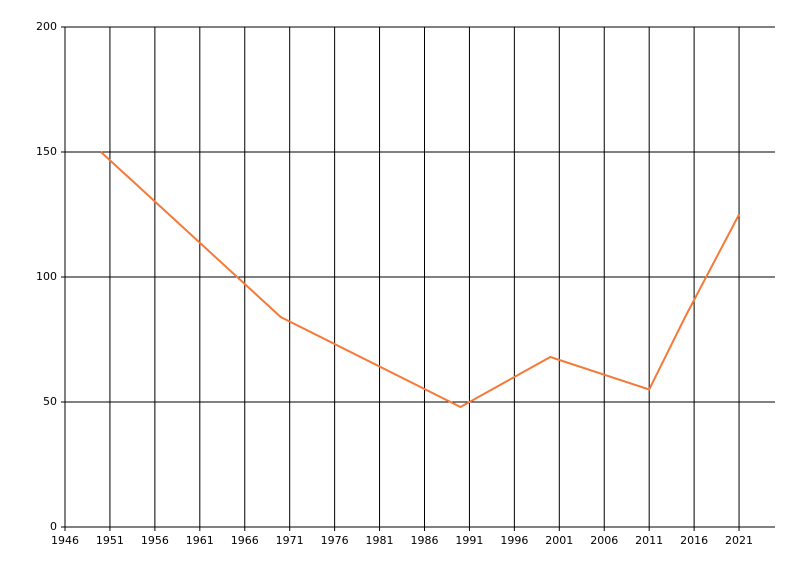  What do you see at coordinates (110, 540) in the screenshot?
I see `x-tick-label: 1951` at bounding box center [110, 540].